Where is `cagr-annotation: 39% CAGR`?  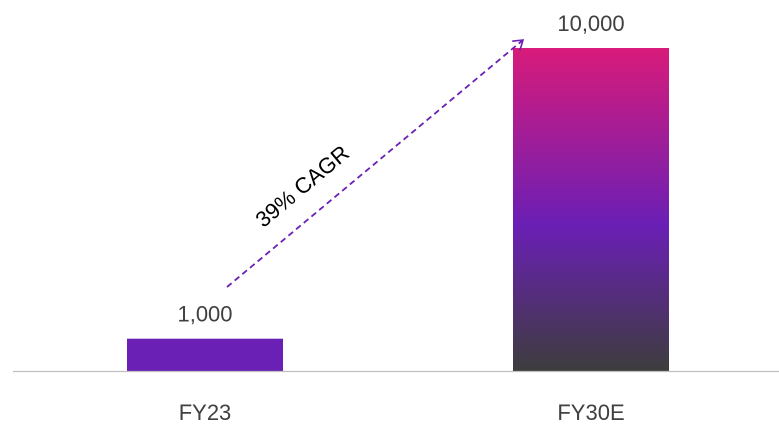 cagr-annotation: 39% CAGR is located at coordinates (302, 186).